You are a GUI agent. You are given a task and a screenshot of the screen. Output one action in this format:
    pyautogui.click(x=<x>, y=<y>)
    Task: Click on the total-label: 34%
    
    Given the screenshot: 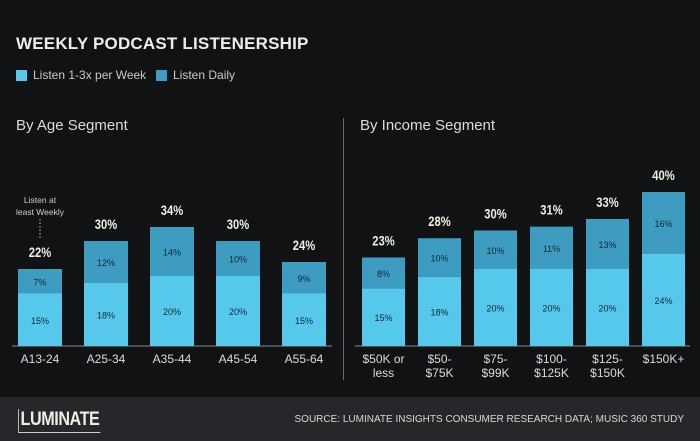 What is the action you would take?
    pyautogui.click(x=172, y=210)
    